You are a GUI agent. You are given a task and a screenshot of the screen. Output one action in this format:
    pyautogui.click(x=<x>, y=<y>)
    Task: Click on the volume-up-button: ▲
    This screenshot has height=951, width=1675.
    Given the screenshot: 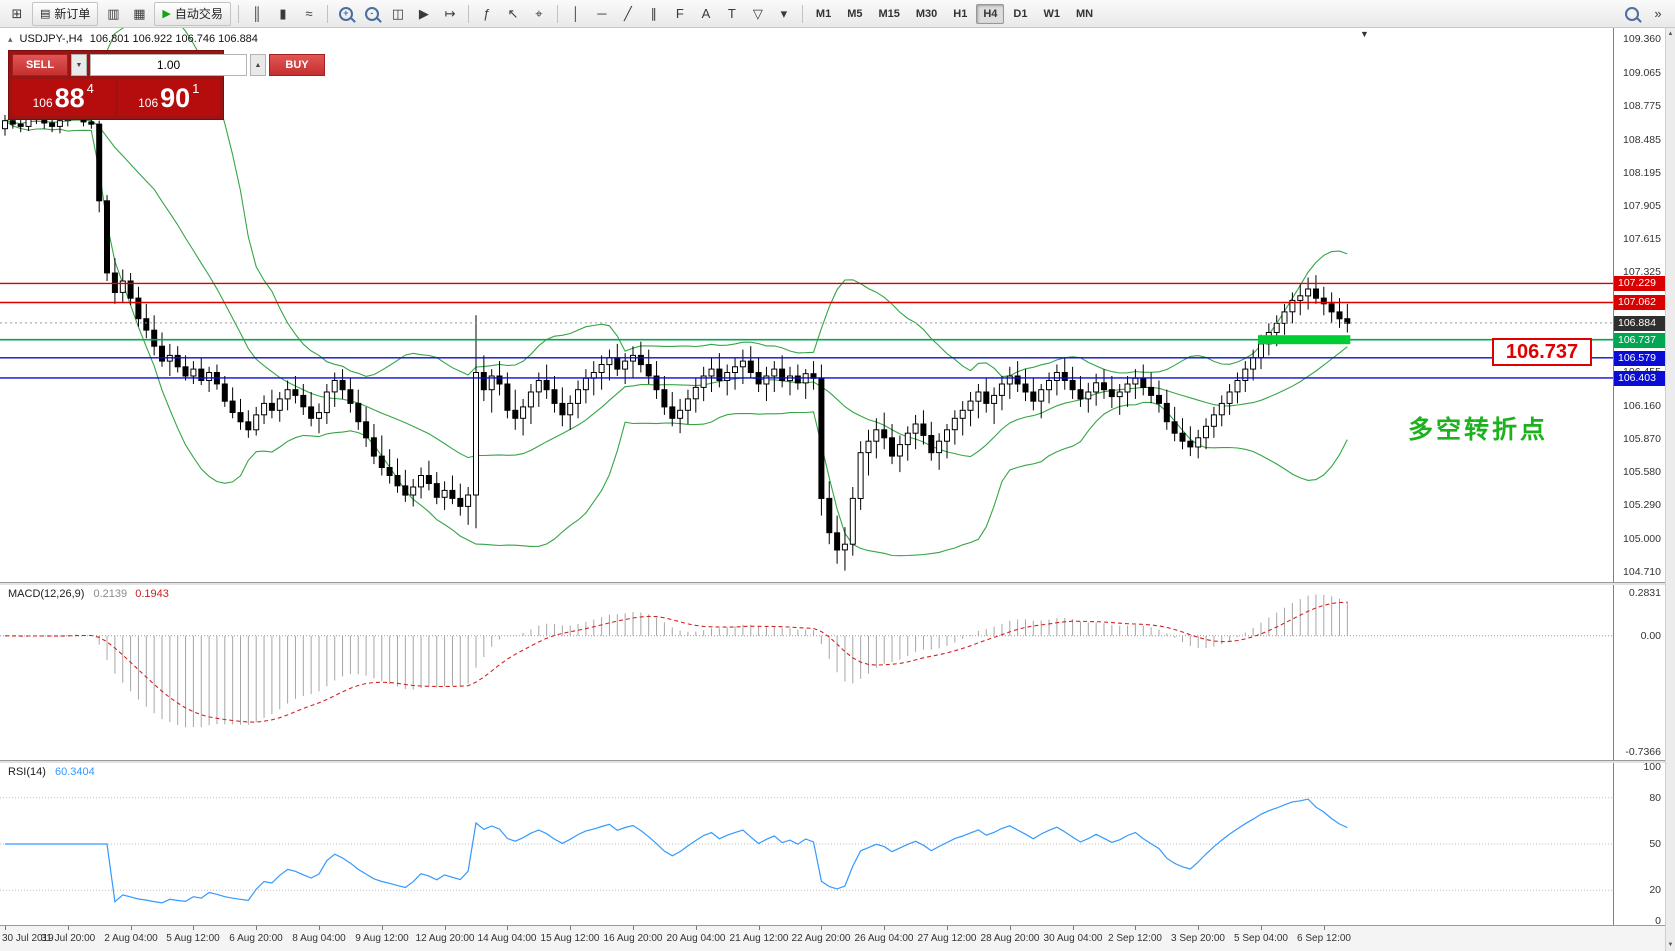 What is the action you would take?
    pyautogui.click(x=258, y=65)
    